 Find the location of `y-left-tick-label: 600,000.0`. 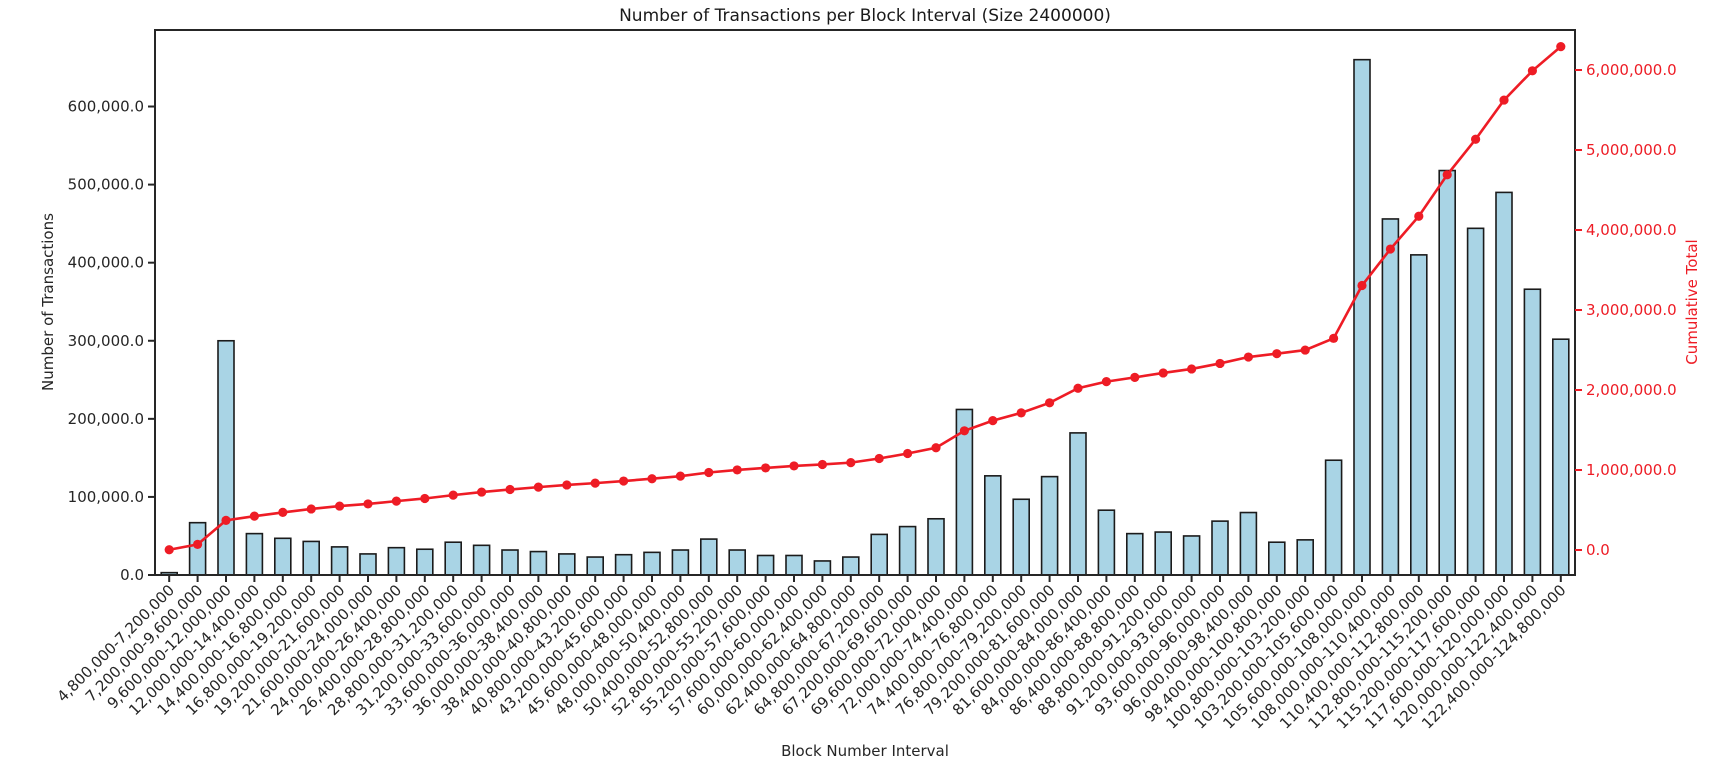

y-left-tick-label: 600,000.0 is located at coordinates (106, 107).